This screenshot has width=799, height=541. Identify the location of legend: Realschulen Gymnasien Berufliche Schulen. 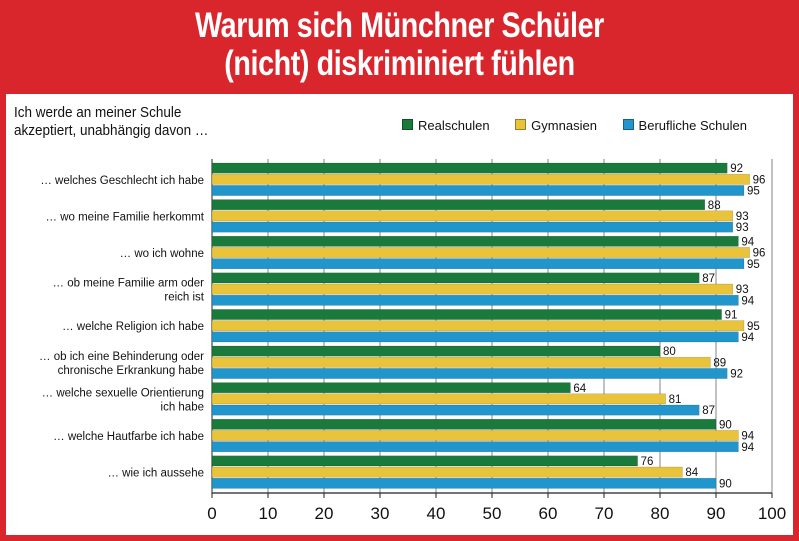
(585, 125).